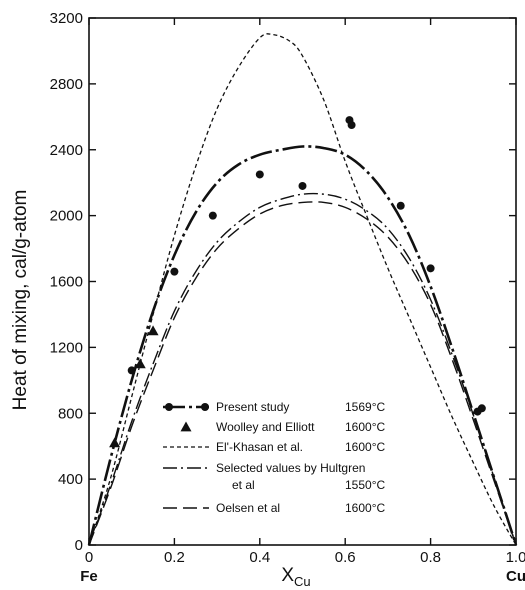 The image size is (525, 590). Describe the element at coordinates (365, 485) in the screenshot. I see `legend-temperature: 1550°C` at that location.